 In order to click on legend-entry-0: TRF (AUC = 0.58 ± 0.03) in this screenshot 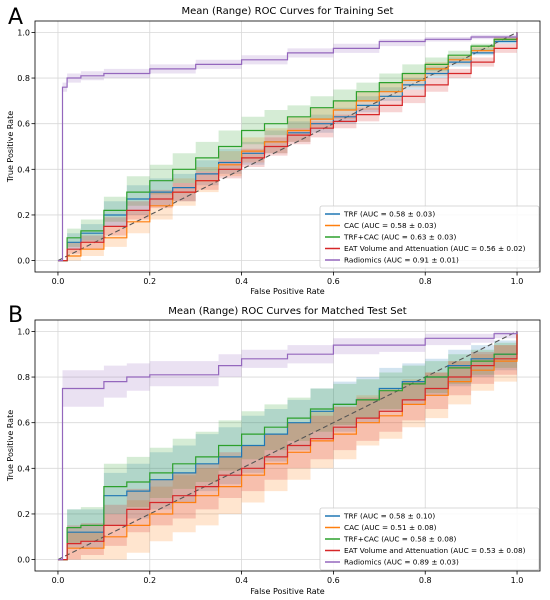, I will do `click(389, 214)`.